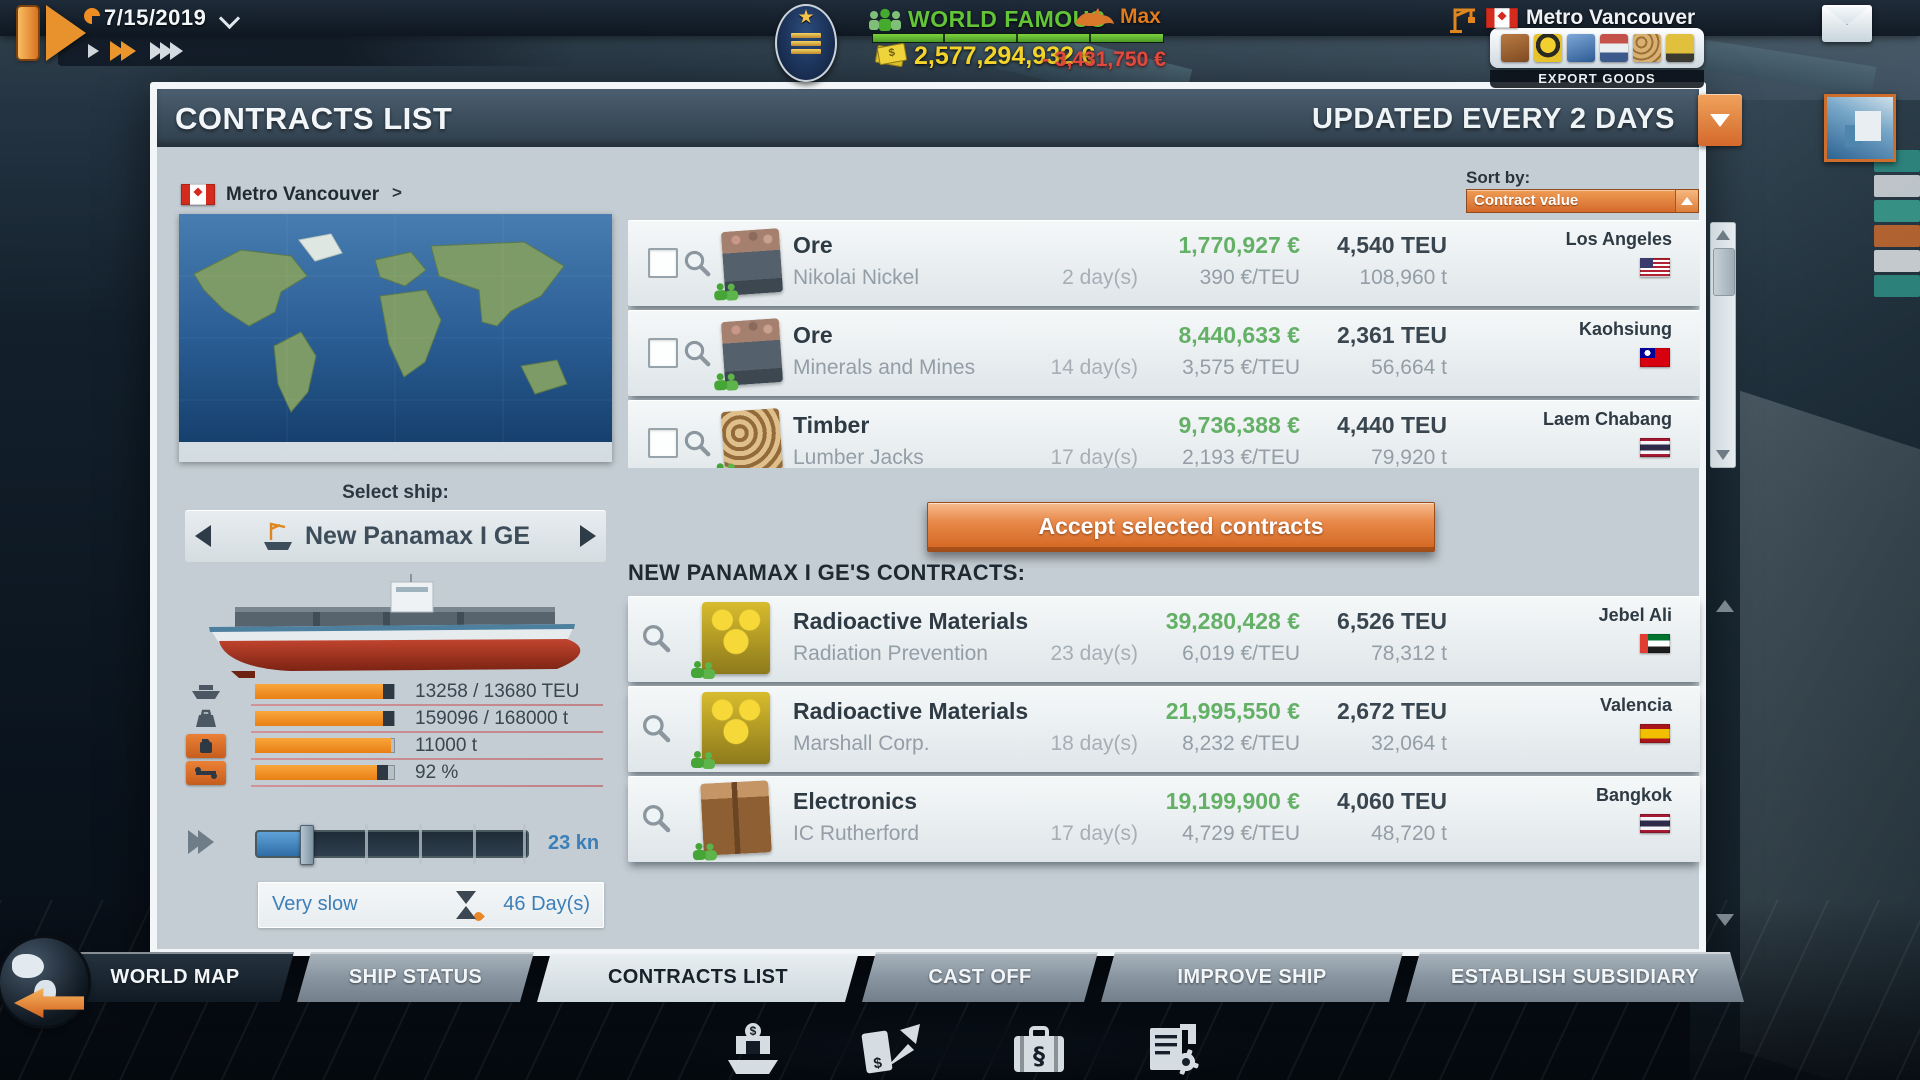  Describe the element at coordinates (175, 977) in the screenshot. I see `tab-world-map: WORLD MAP` at that location.